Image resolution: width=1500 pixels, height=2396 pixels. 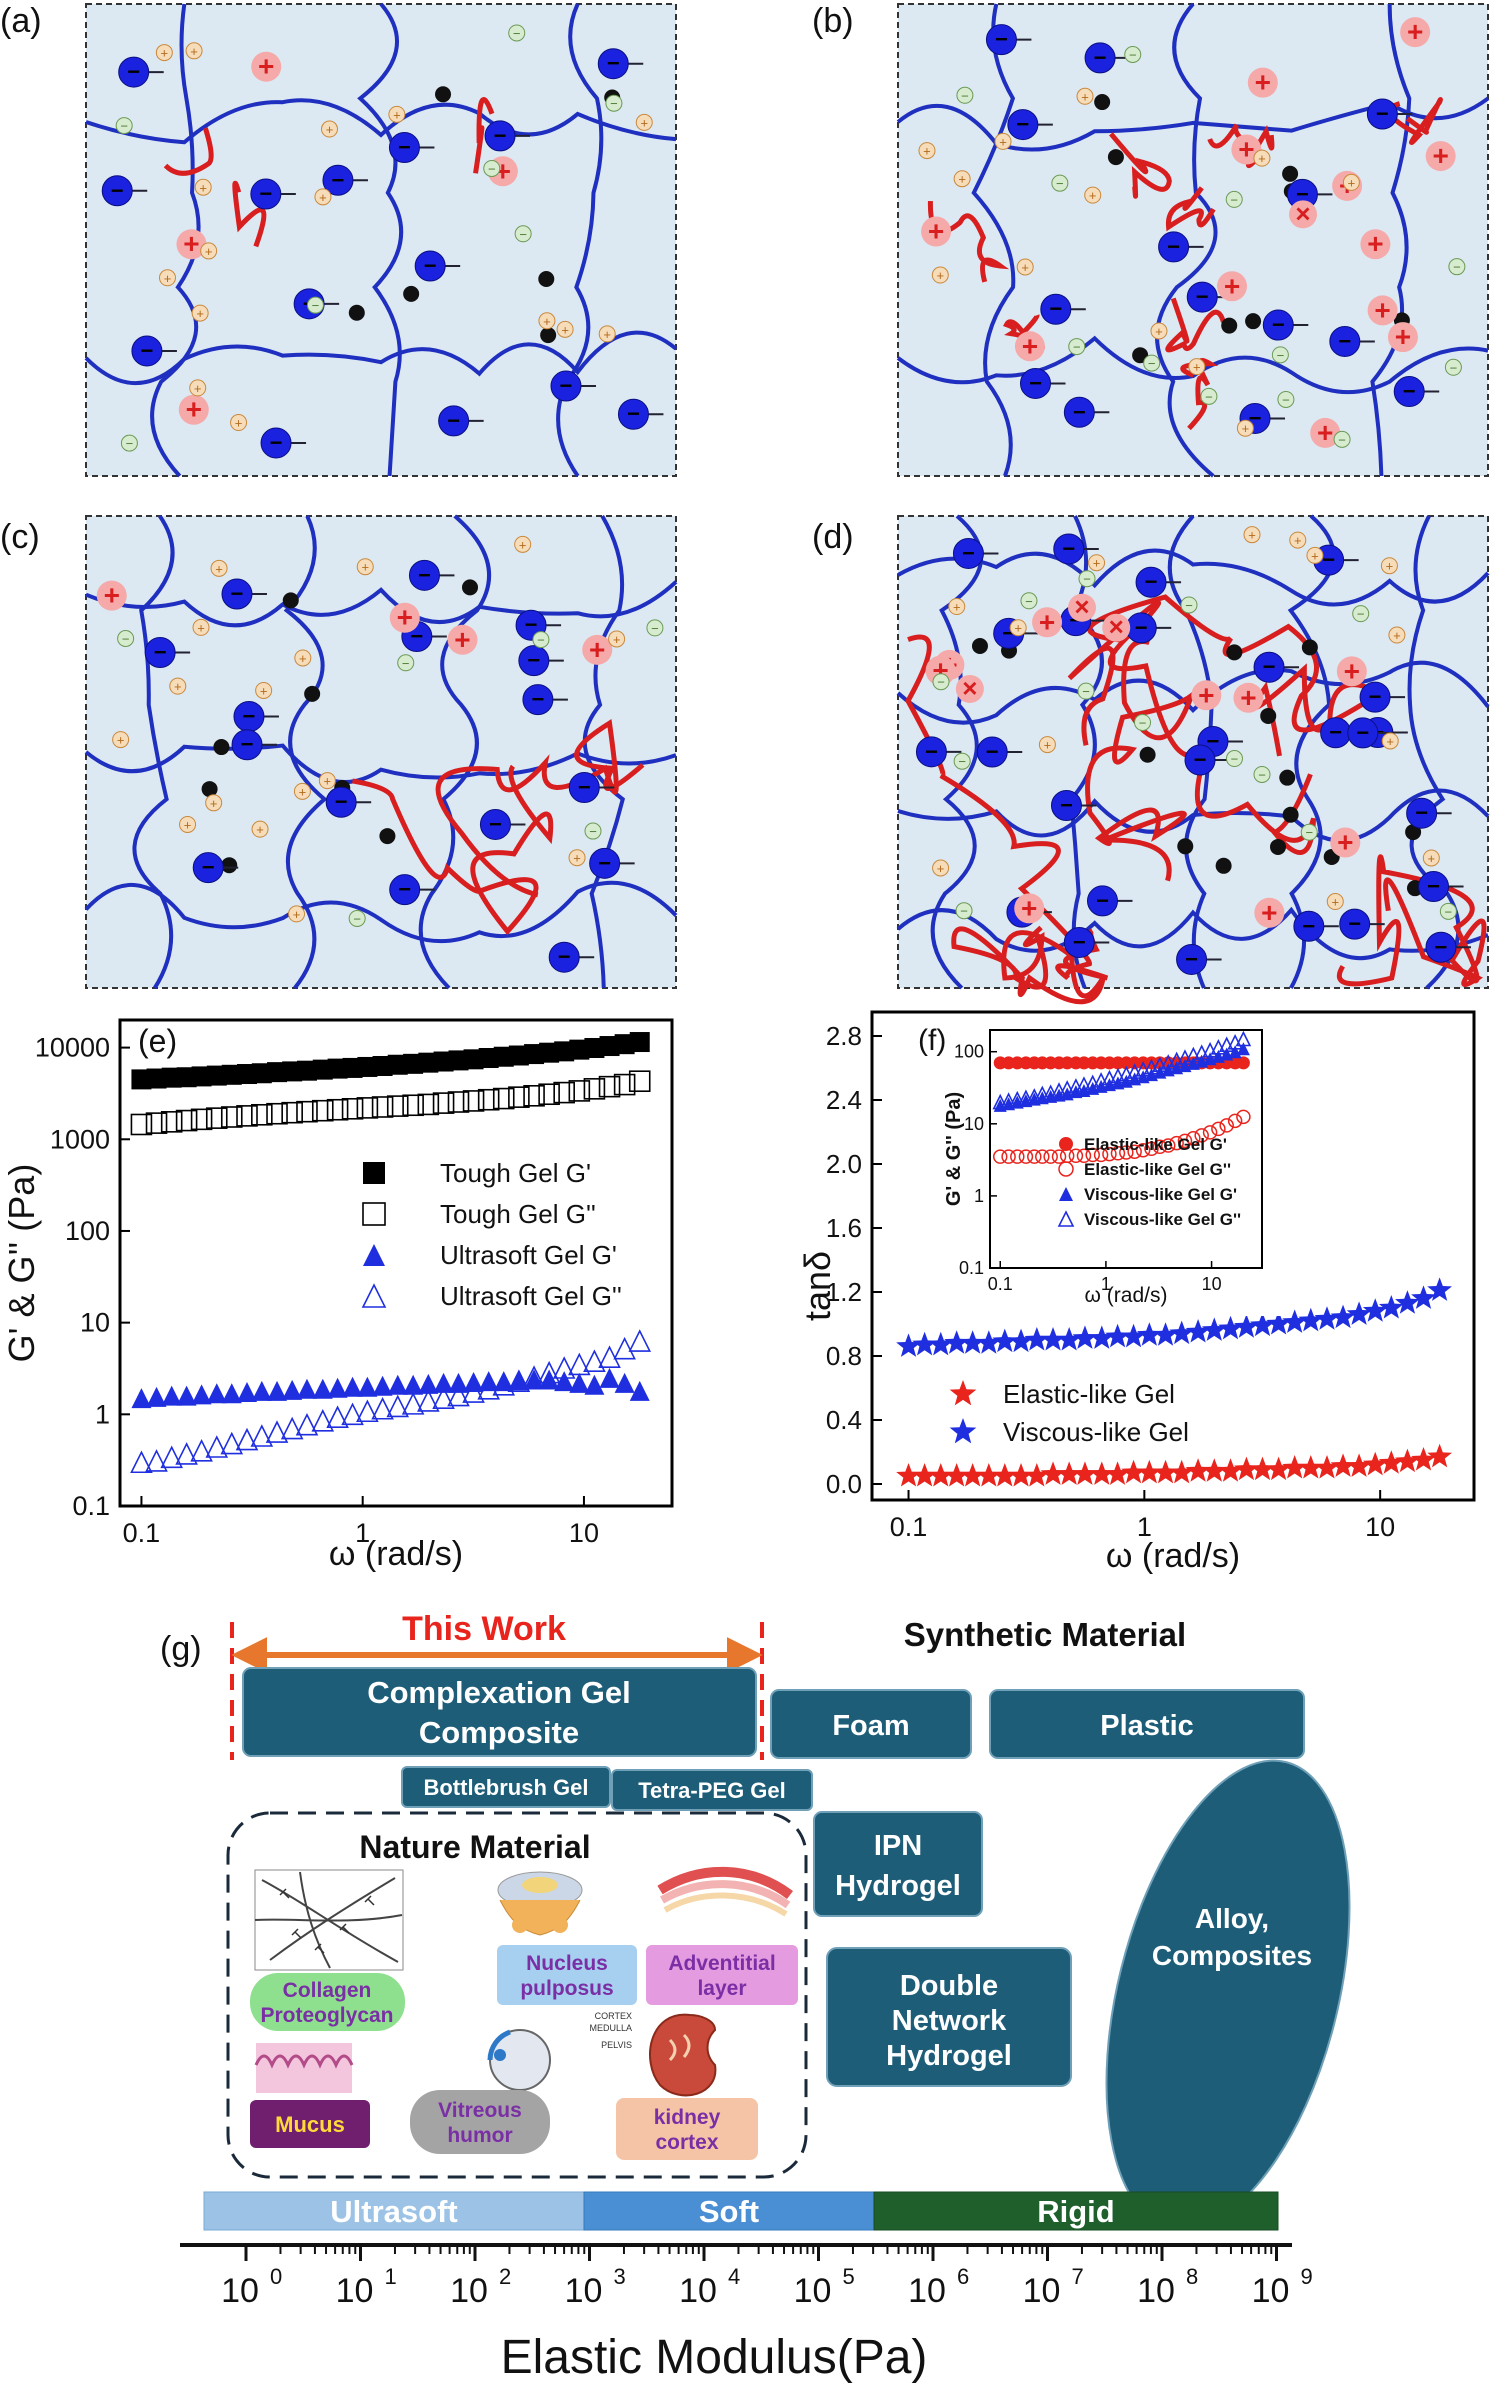 What do you see at coordinates (687, 2117) in the screenshot?
I see `kidney-label-1: kidney` at bounding box center [687, 2117].